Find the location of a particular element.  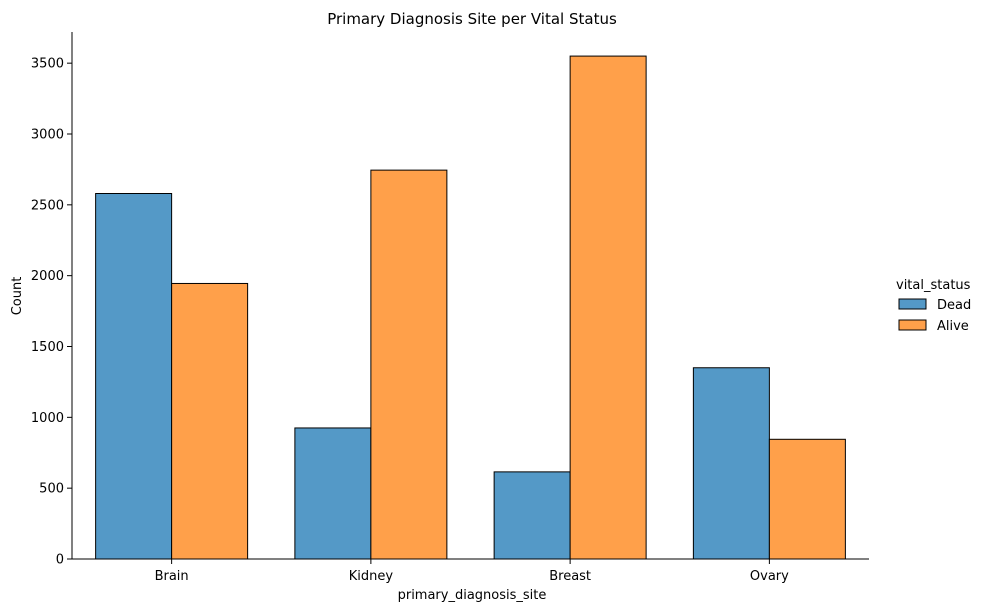

bar-dead-kidney is located at coordinates (333, 493).